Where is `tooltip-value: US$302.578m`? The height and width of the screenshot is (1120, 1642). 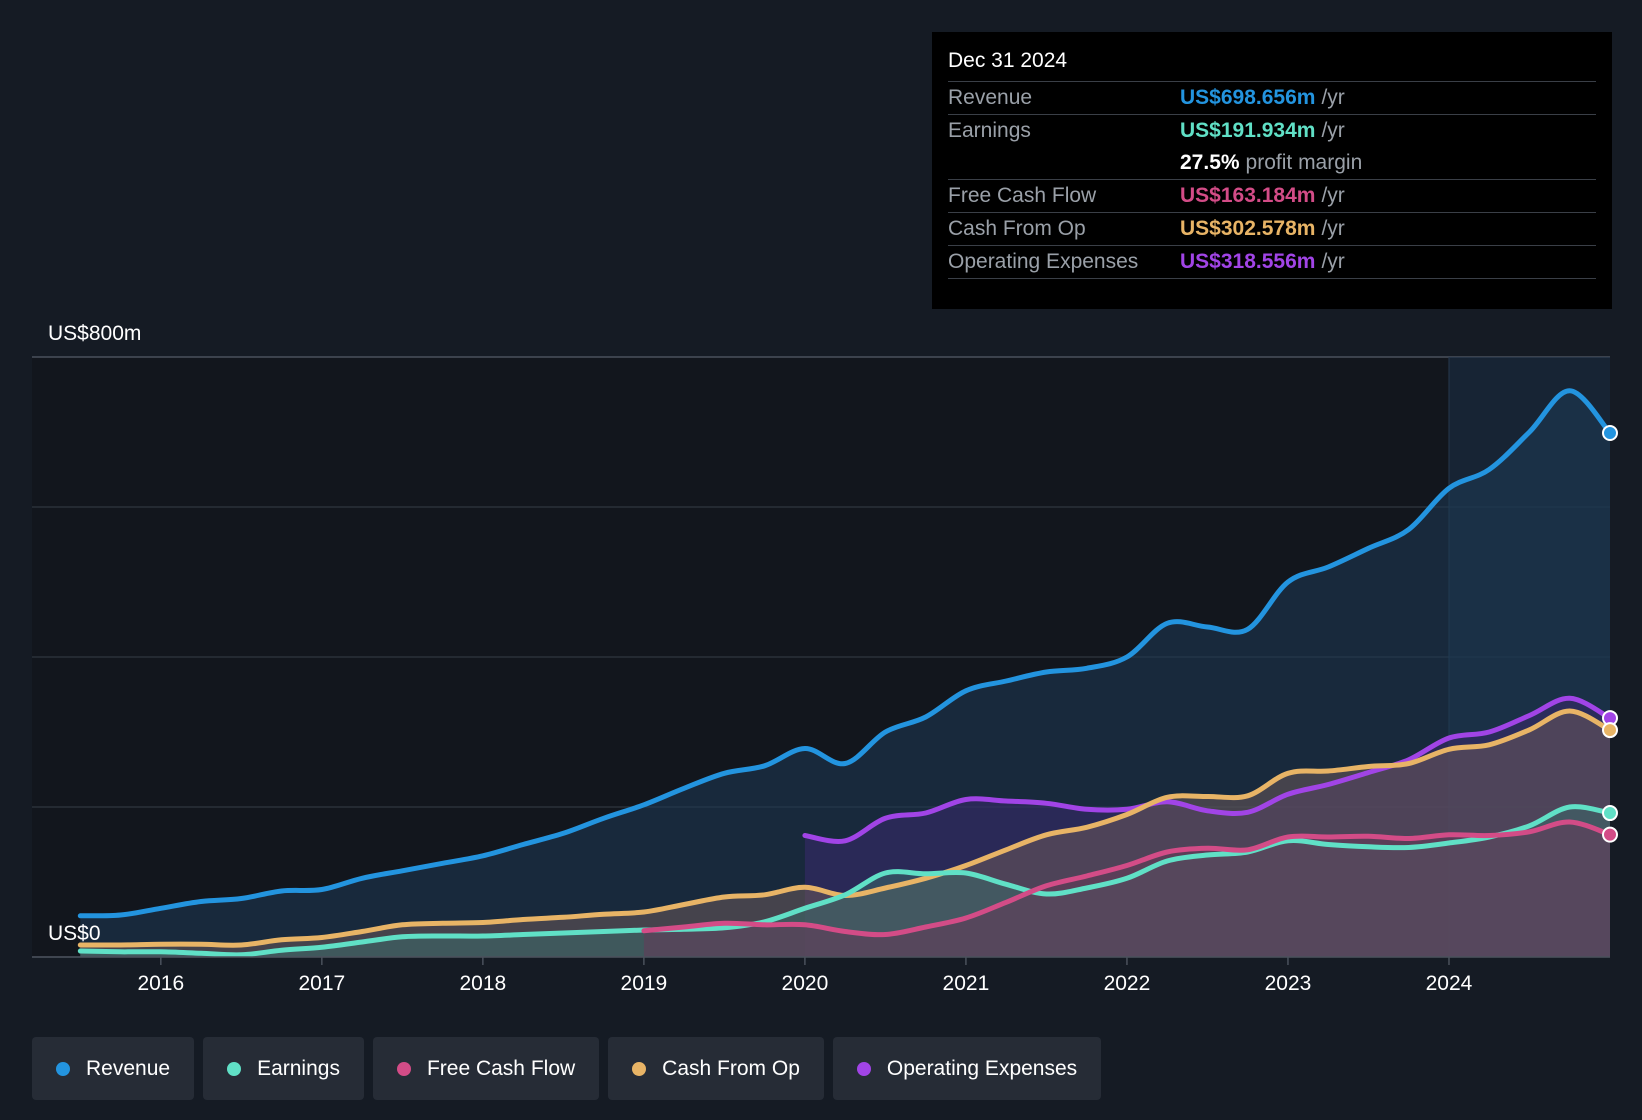
tooltip-value: US$302.578m is located at coordinates (1248, 228).